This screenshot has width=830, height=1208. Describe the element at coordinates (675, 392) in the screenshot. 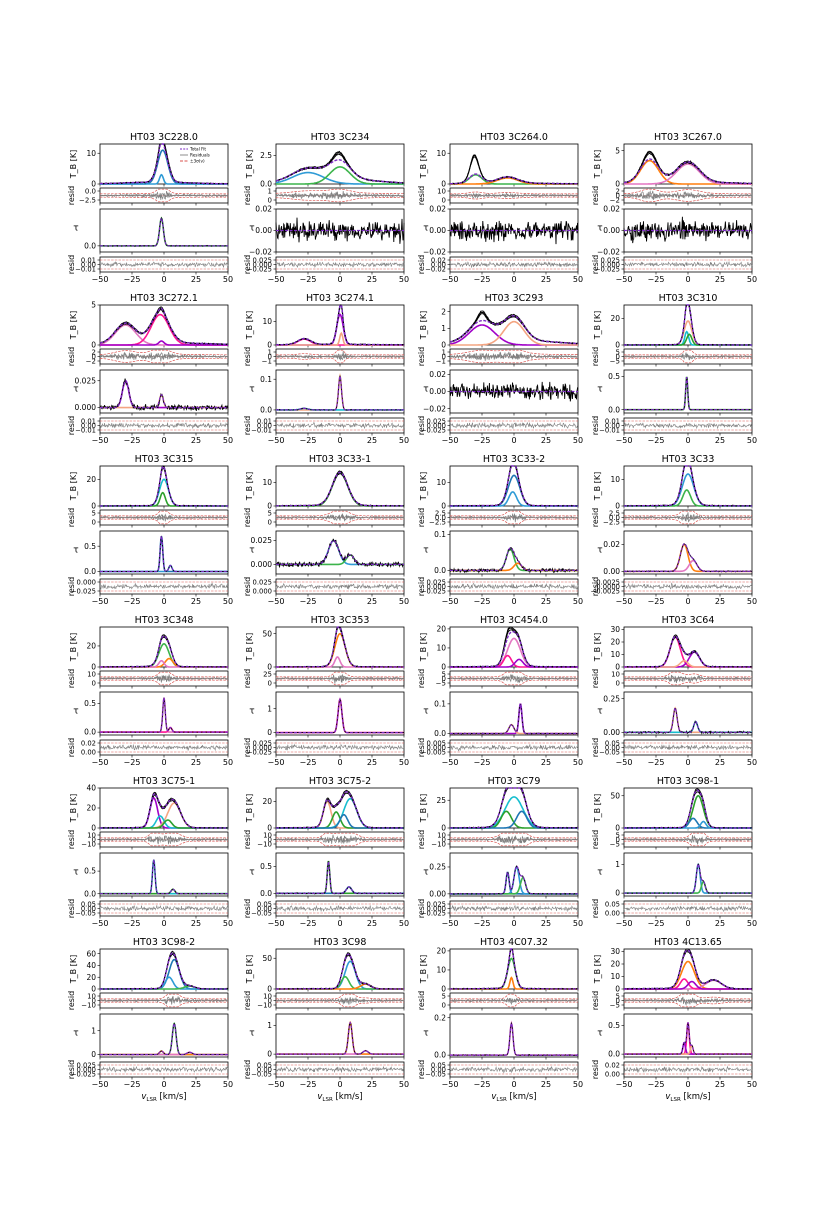

I see `tau-panel: 0.5 0.0 τ` at that location.